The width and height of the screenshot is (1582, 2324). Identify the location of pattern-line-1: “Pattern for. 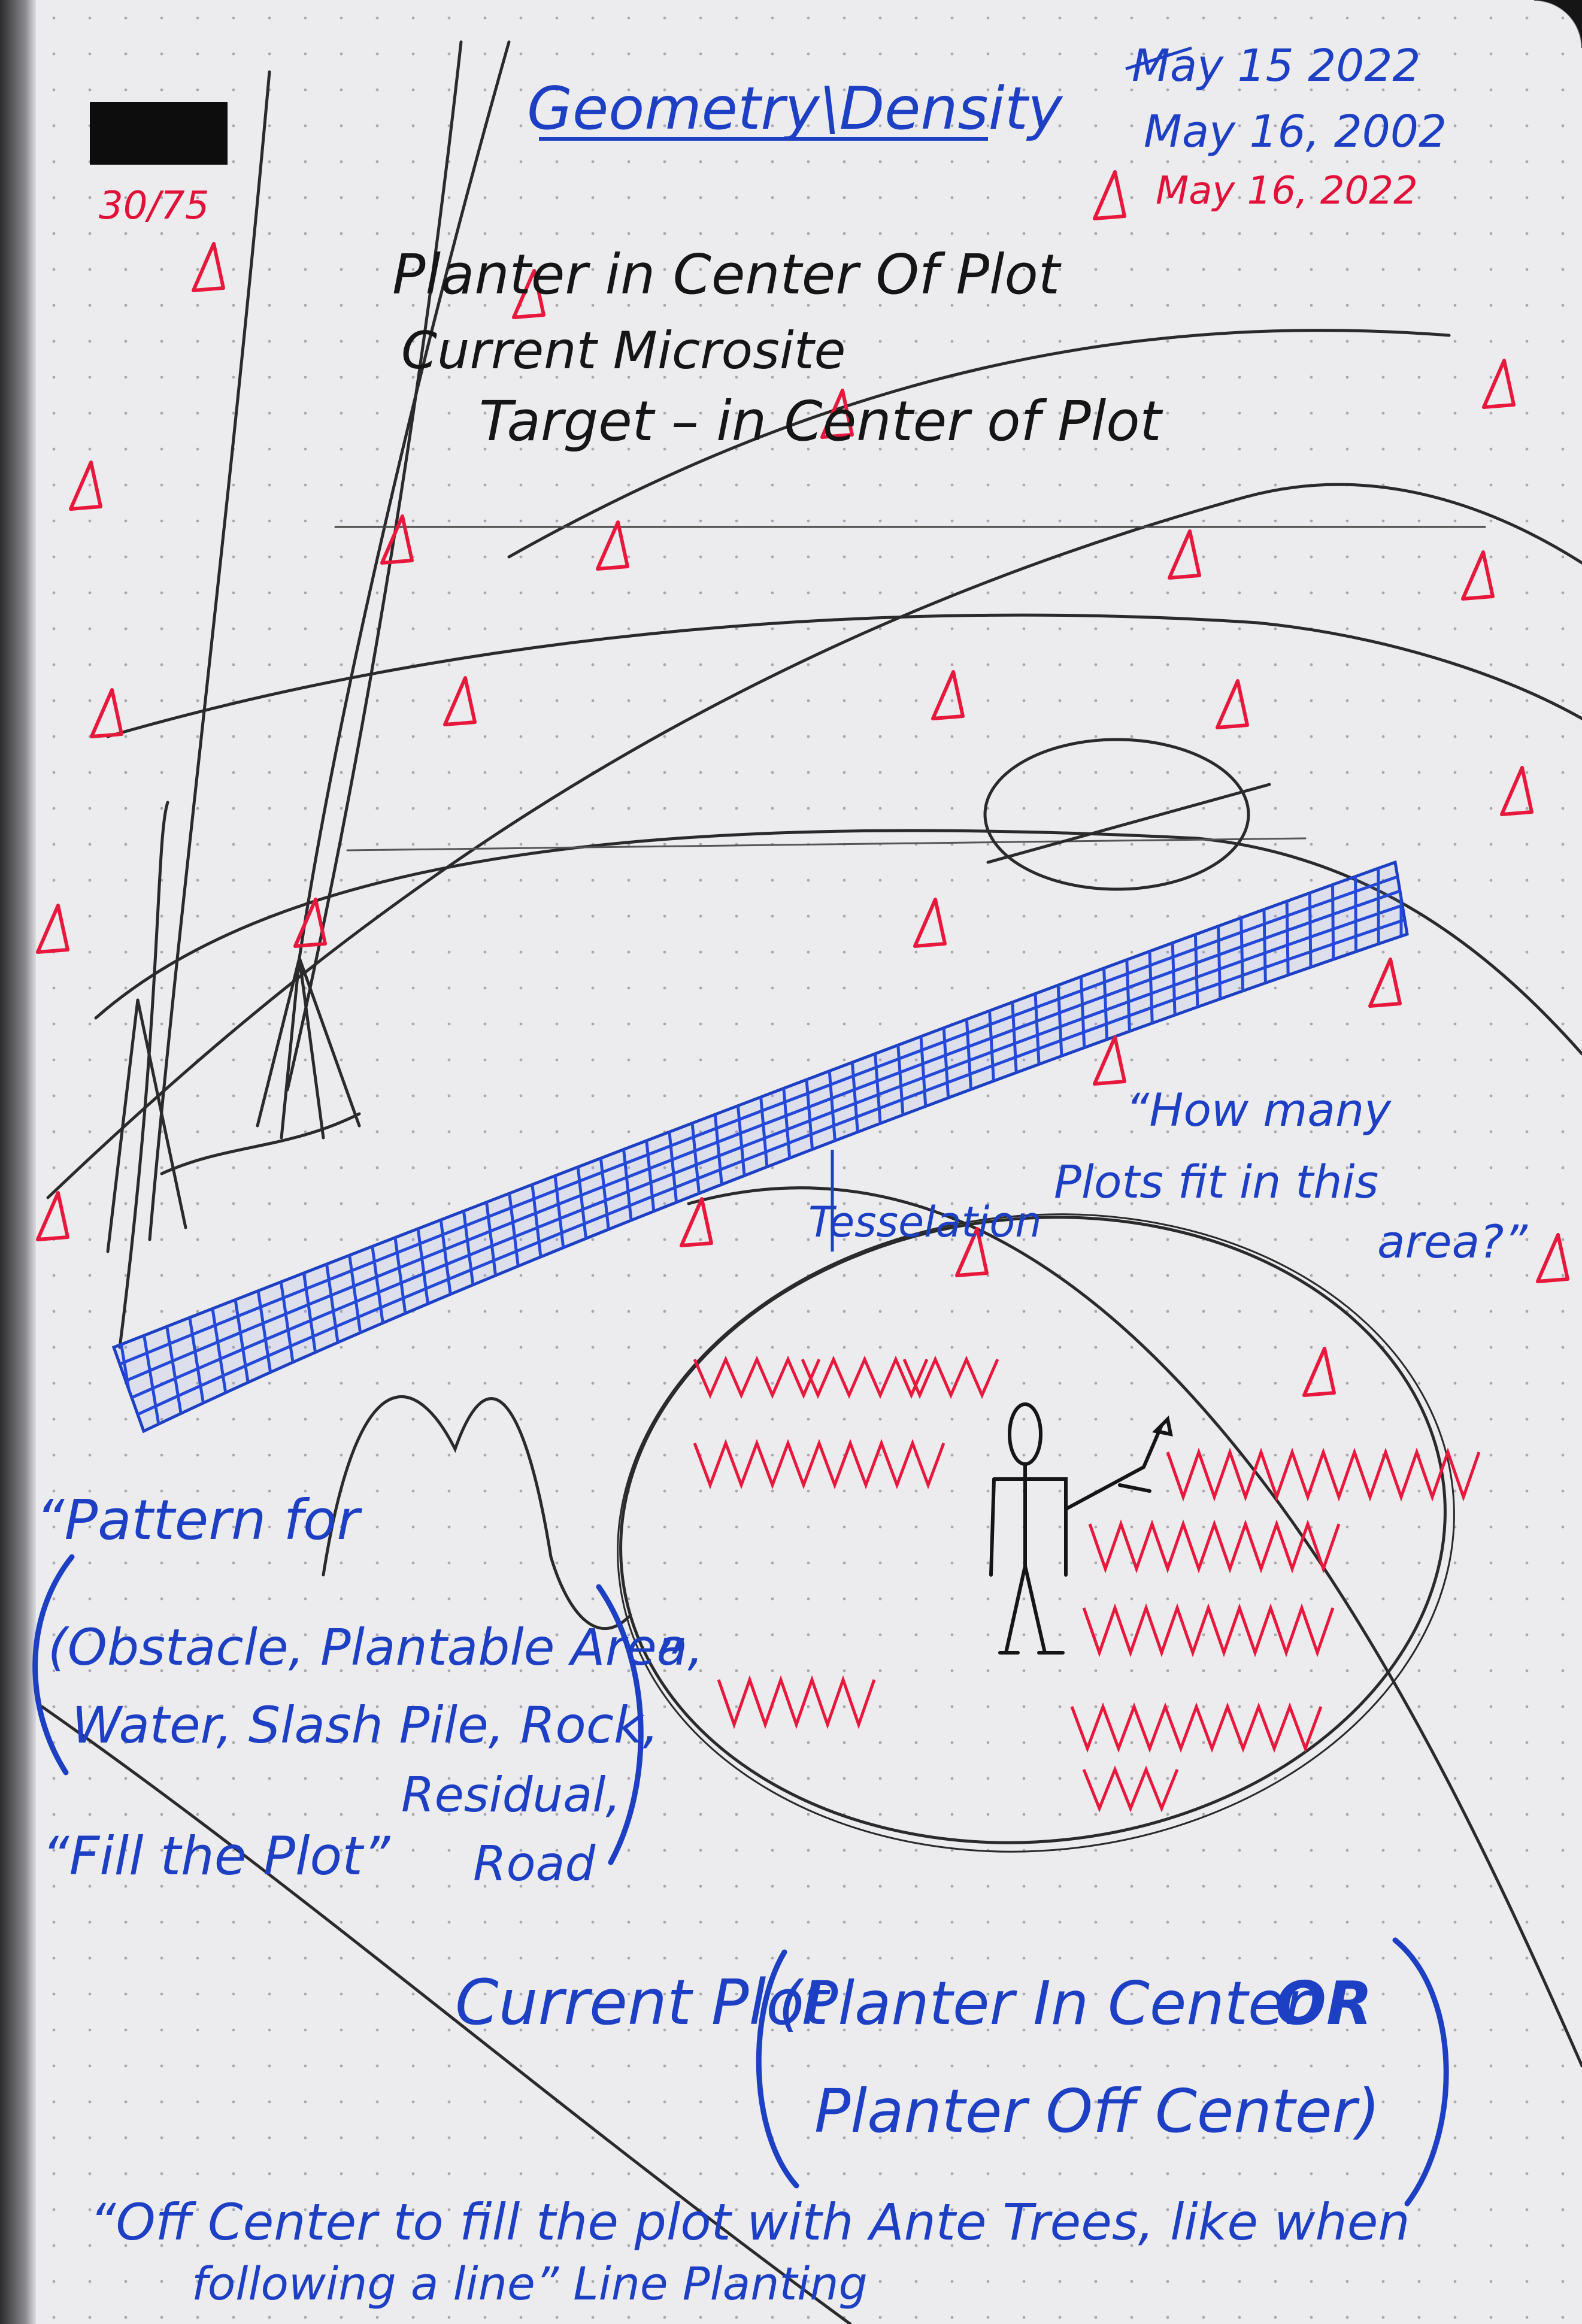
(199, 1520).